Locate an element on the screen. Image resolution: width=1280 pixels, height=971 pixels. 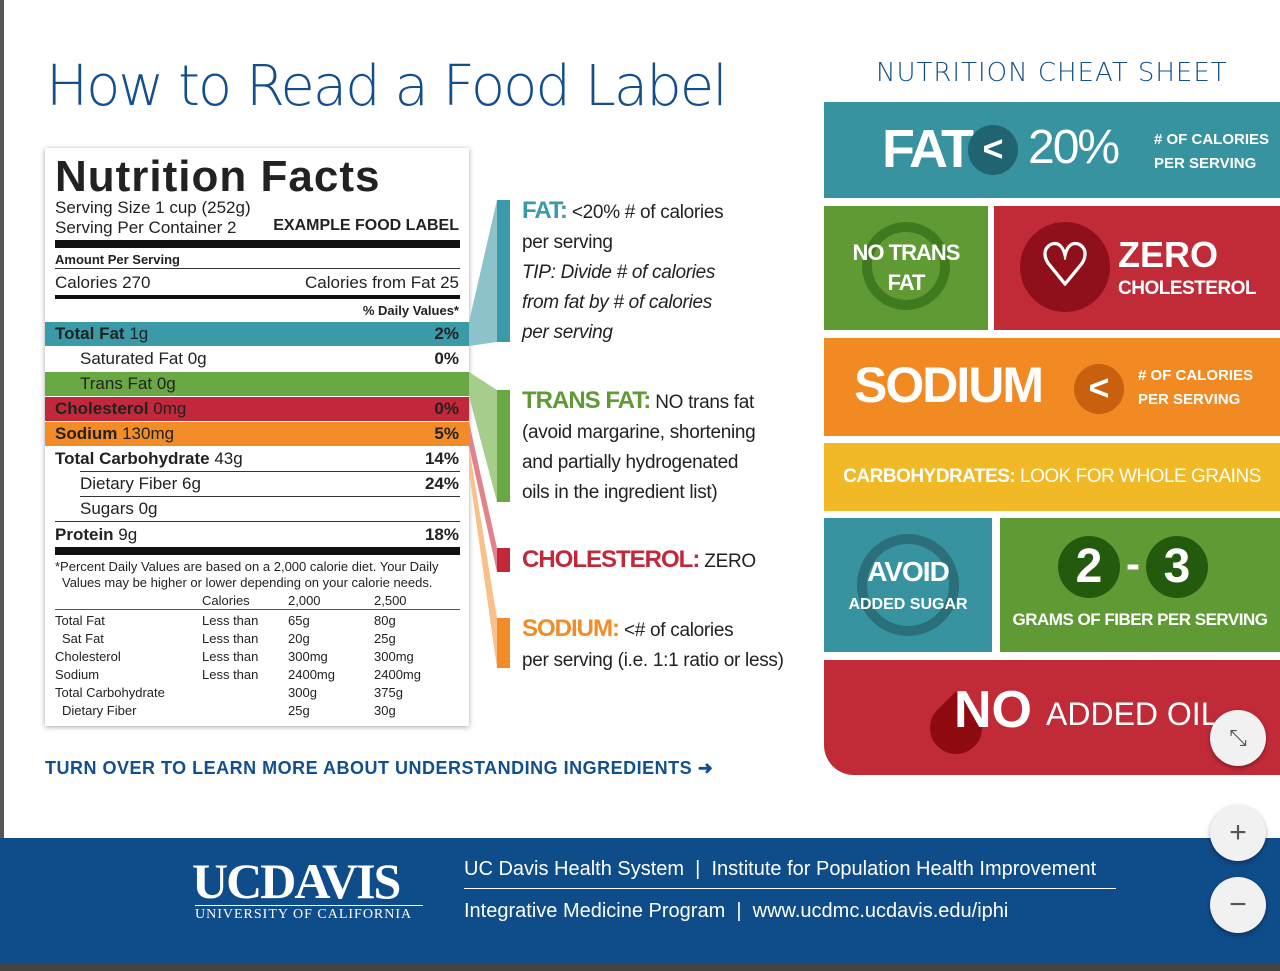
dv-table-cell: Dietary Fiber is located at coordinates (99, 710).